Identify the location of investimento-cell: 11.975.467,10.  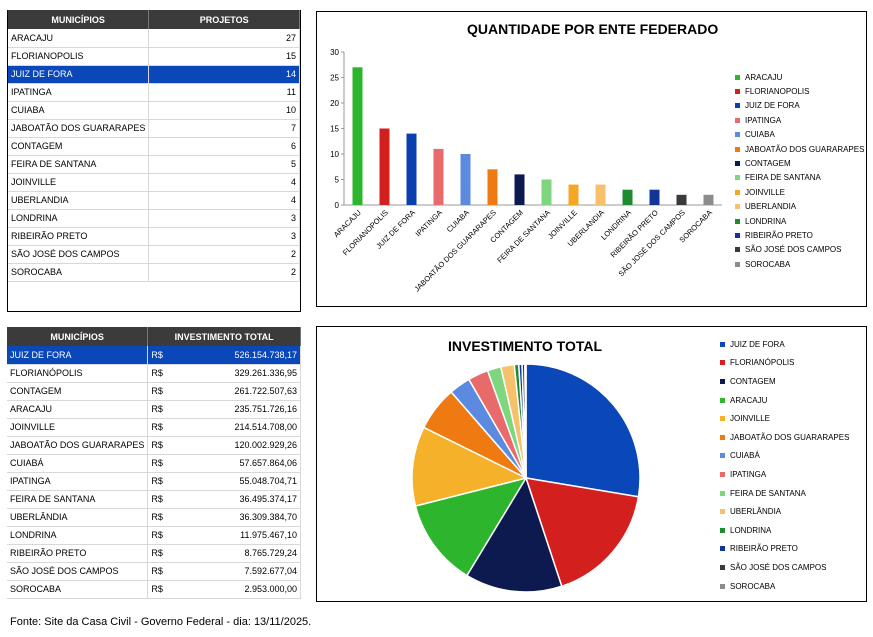
(234, 535).